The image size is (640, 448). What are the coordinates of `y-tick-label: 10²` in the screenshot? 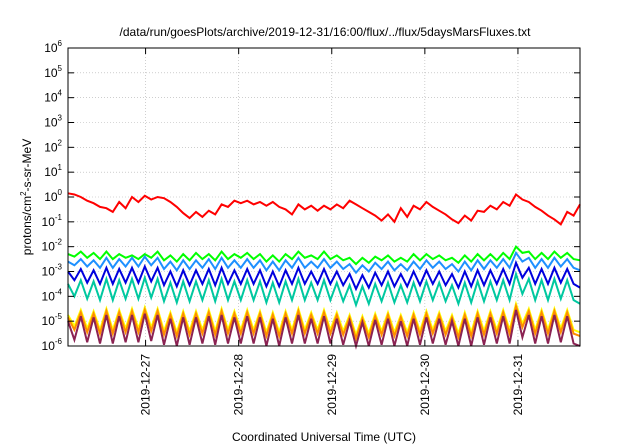 It's located at (53, 146).